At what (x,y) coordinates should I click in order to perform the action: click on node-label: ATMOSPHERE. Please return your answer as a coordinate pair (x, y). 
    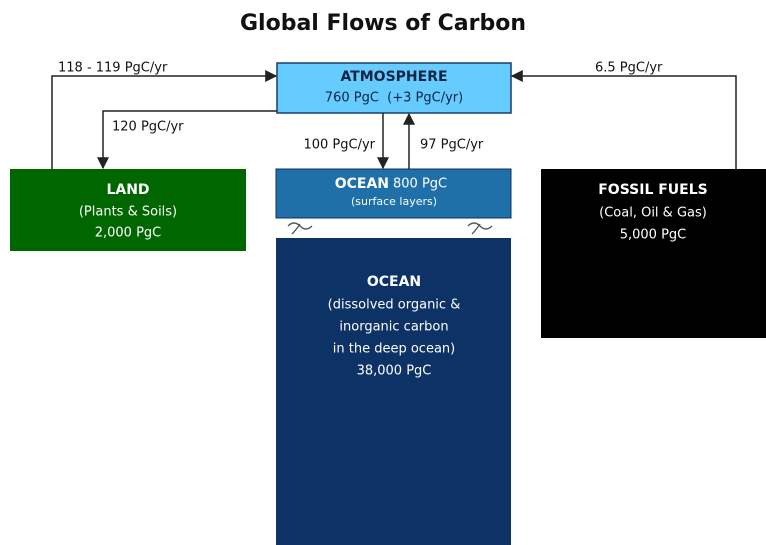
    Looking at the image, I should click on (393, 77).